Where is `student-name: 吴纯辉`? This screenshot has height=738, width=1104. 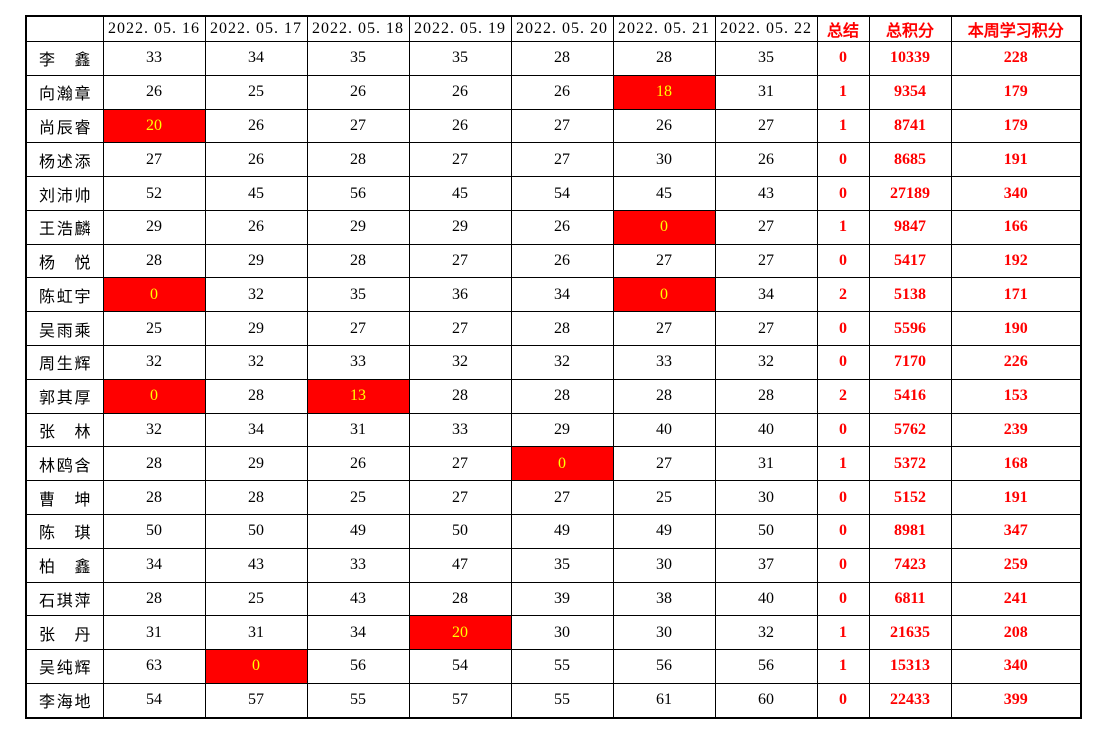 student-name: 吴纯辉 is located at coordinates (64, 666).